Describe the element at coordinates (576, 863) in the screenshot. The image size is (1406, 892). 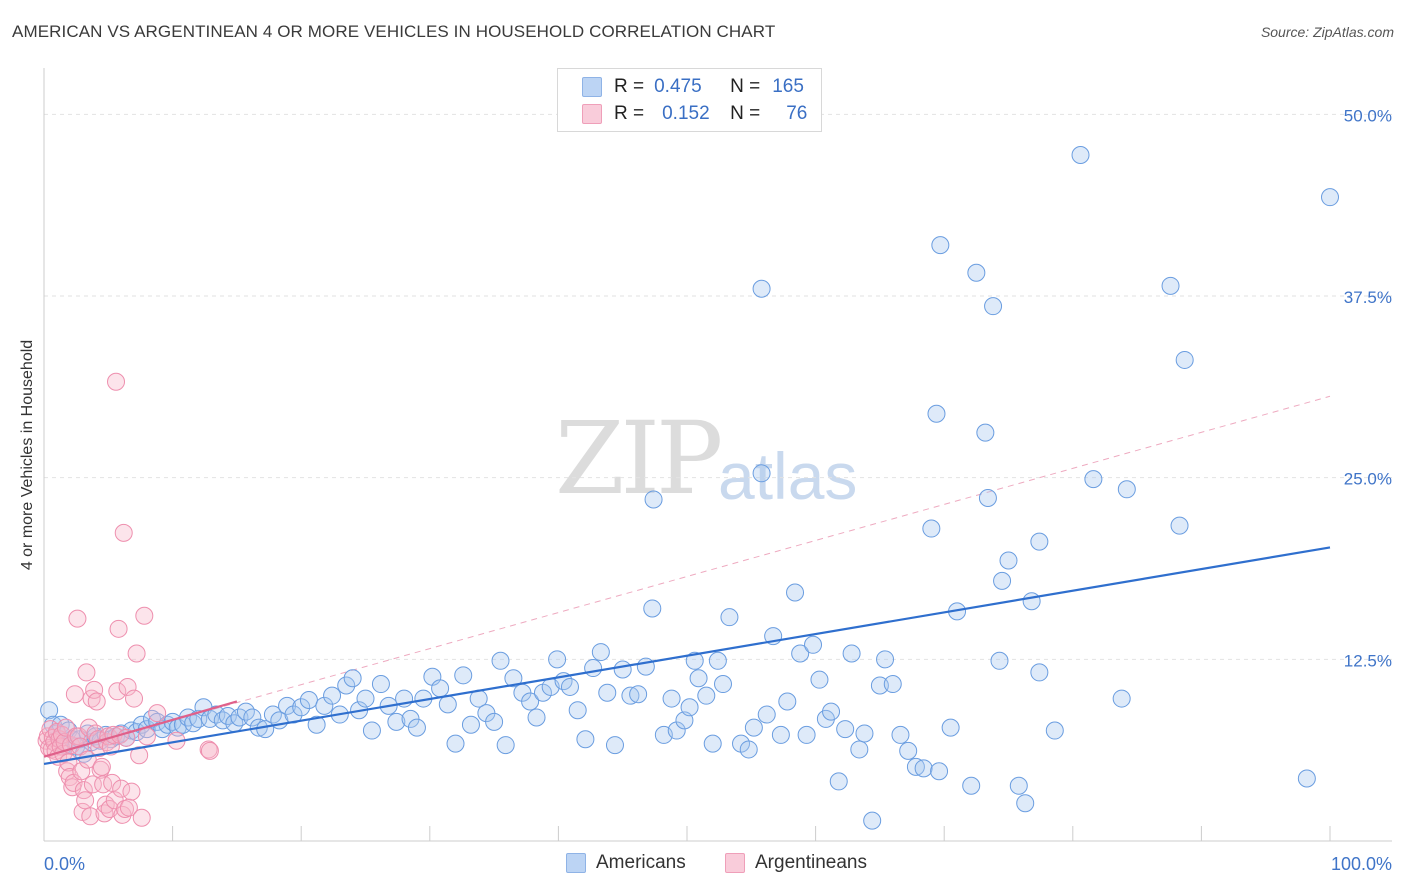
I see `bottom-swatch-americans` at that location.